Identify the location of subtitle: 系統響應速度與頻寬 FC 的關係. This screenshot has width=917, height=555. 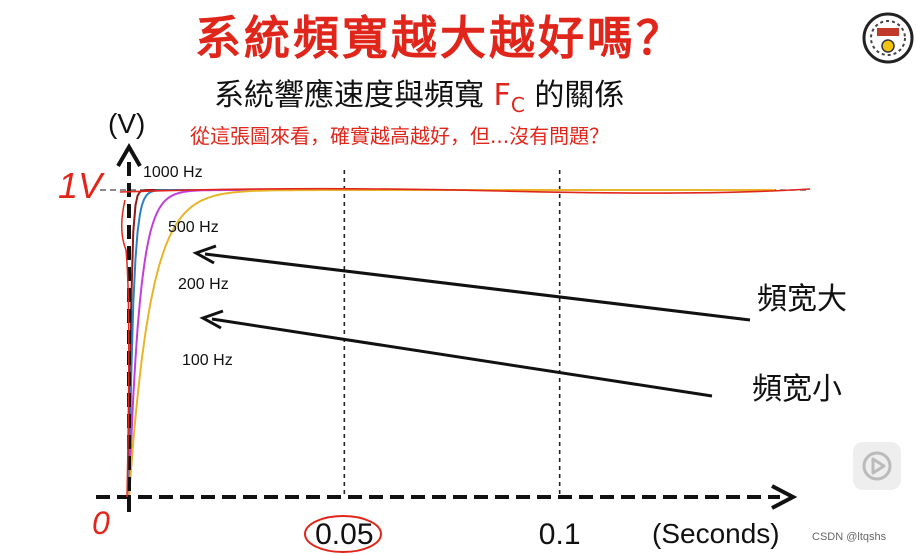
(419, 93).